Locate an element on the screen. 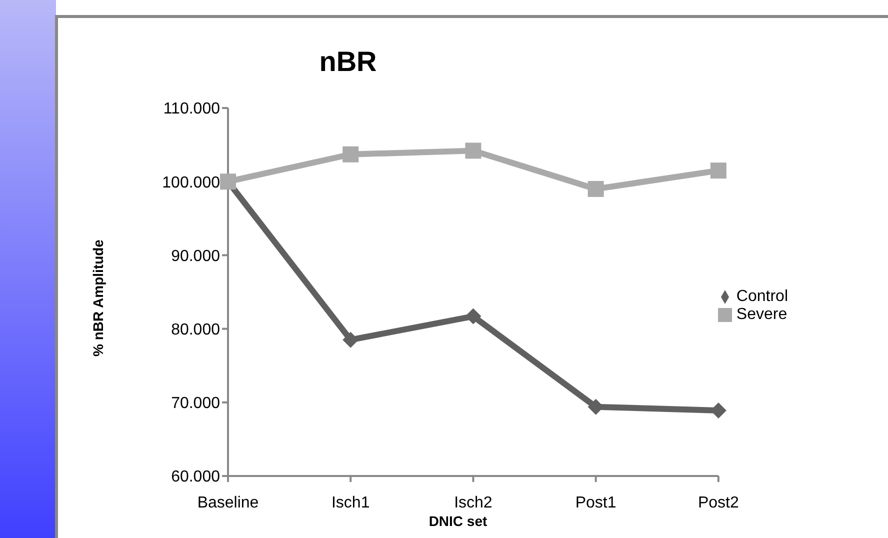 The image size is (888, 538). y-tick-label: 110.000 is located at coordinates (191, 109).